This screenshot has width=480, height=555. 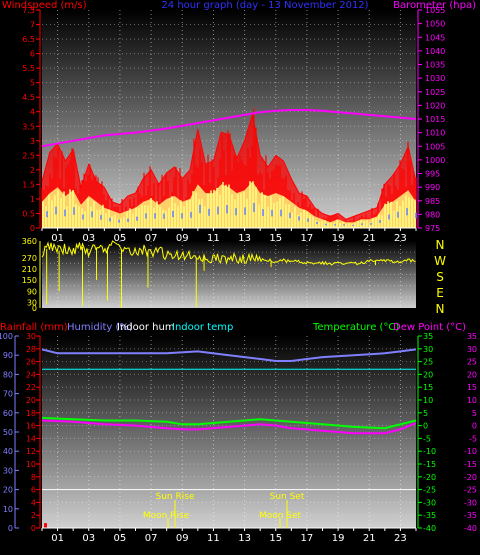 What do you see at coordinates (29, 241) in the screenshot?
I see `y-tick-label: 360` at bounding box center [29, 241].